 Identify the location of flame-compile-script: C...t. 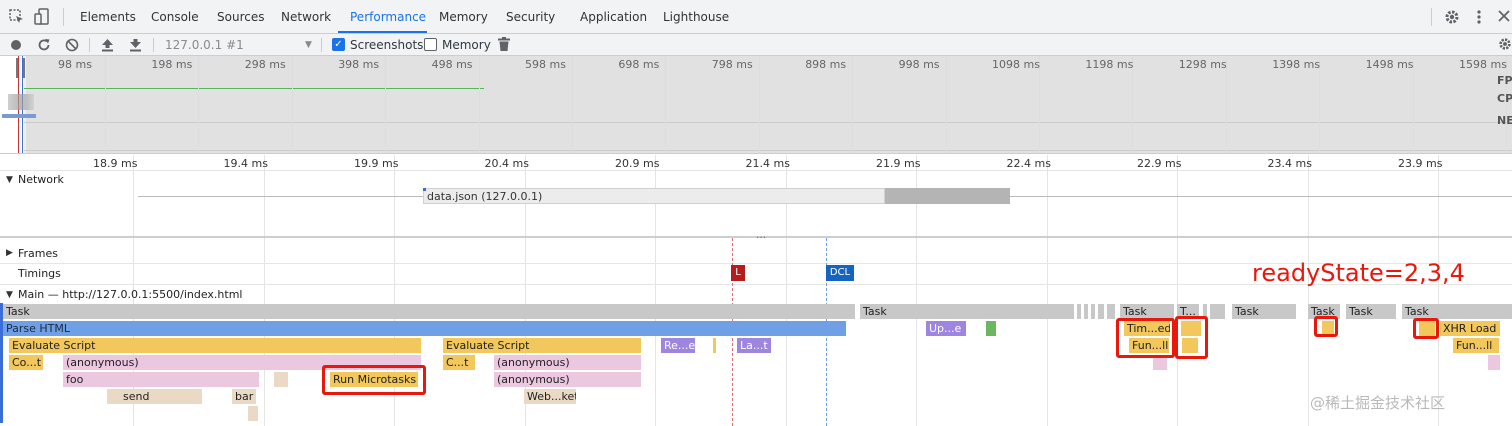
(459, 362).